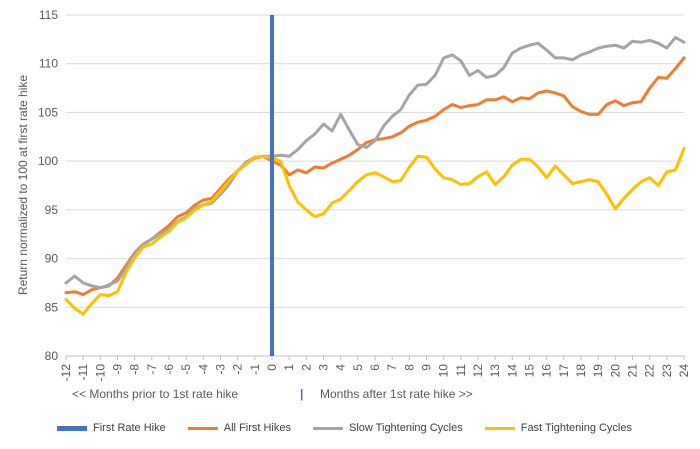 Image resolution: width=700 pixels, height=449 pixels. Describe the element at coordinates (576, 428) in the screenshot. I see `legend-label: Fast Tightening Cycles` at that location.